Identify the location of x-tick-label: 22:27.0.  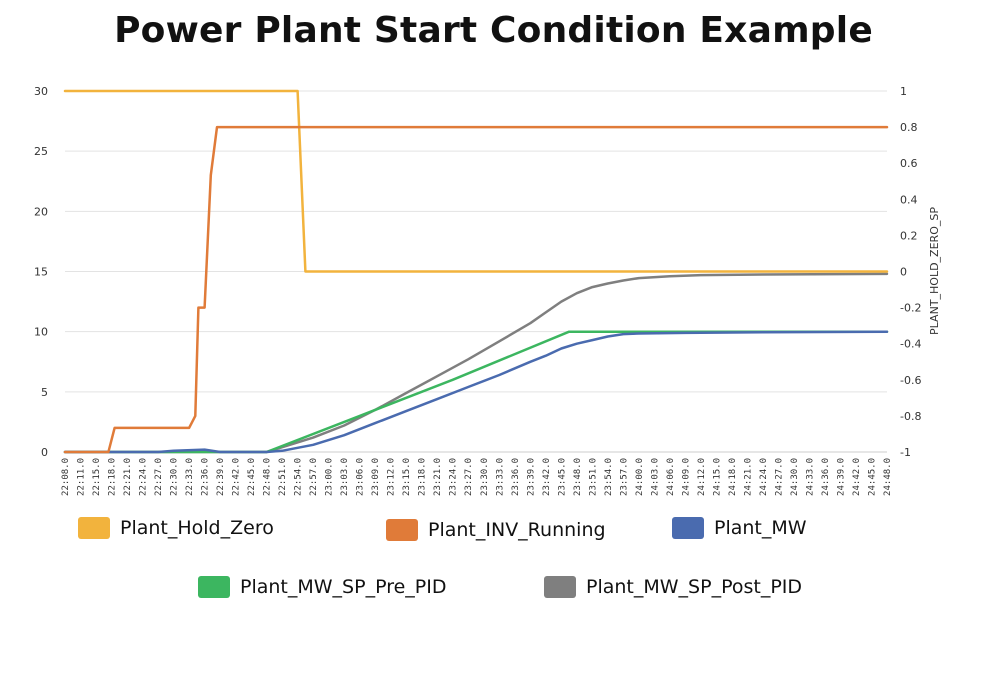
(159, 477).